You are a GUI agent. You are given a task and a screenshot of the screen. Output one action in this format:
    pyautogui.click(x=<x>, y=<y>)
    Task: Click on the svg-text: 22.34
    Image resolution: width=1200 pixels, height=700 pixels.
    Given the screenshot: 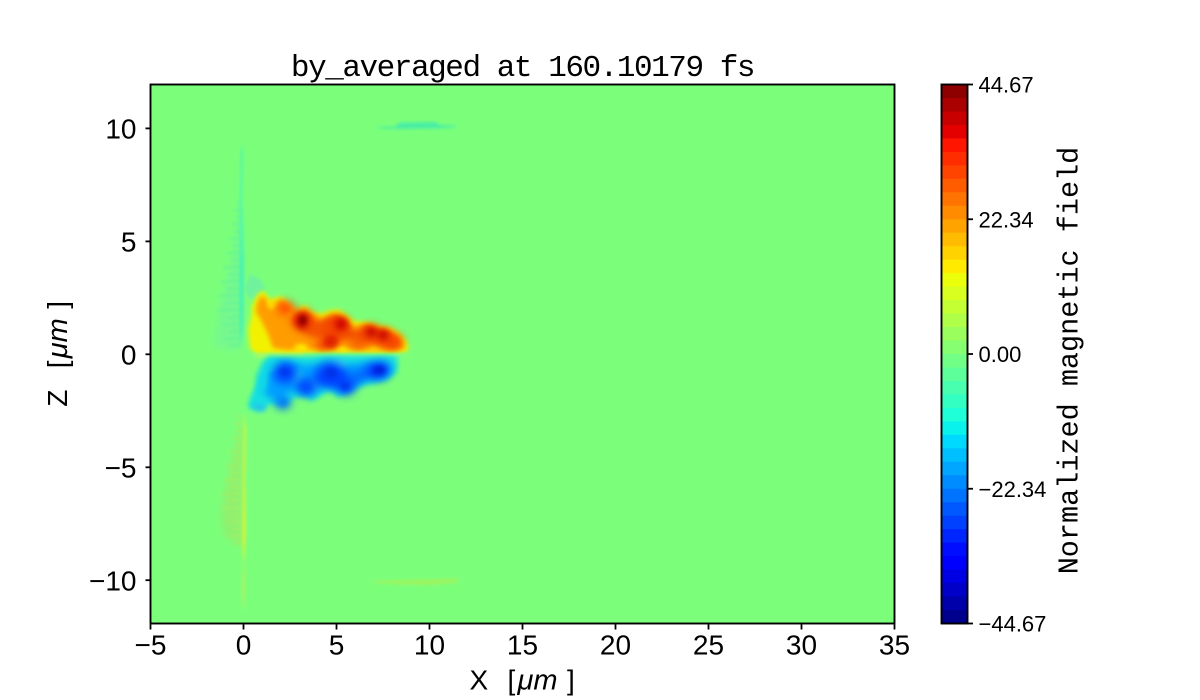 What is the action you would take?
    pyautogui.click(x=1006, y=219)
    